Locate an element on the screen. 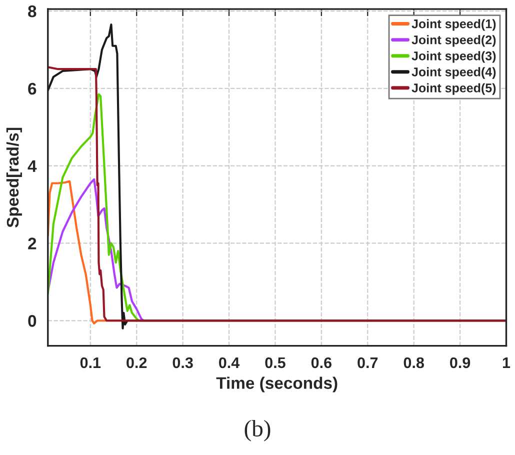 The image size is (515, 455). legend-label: Joint speed(5) is located at coordinates (454, 89).